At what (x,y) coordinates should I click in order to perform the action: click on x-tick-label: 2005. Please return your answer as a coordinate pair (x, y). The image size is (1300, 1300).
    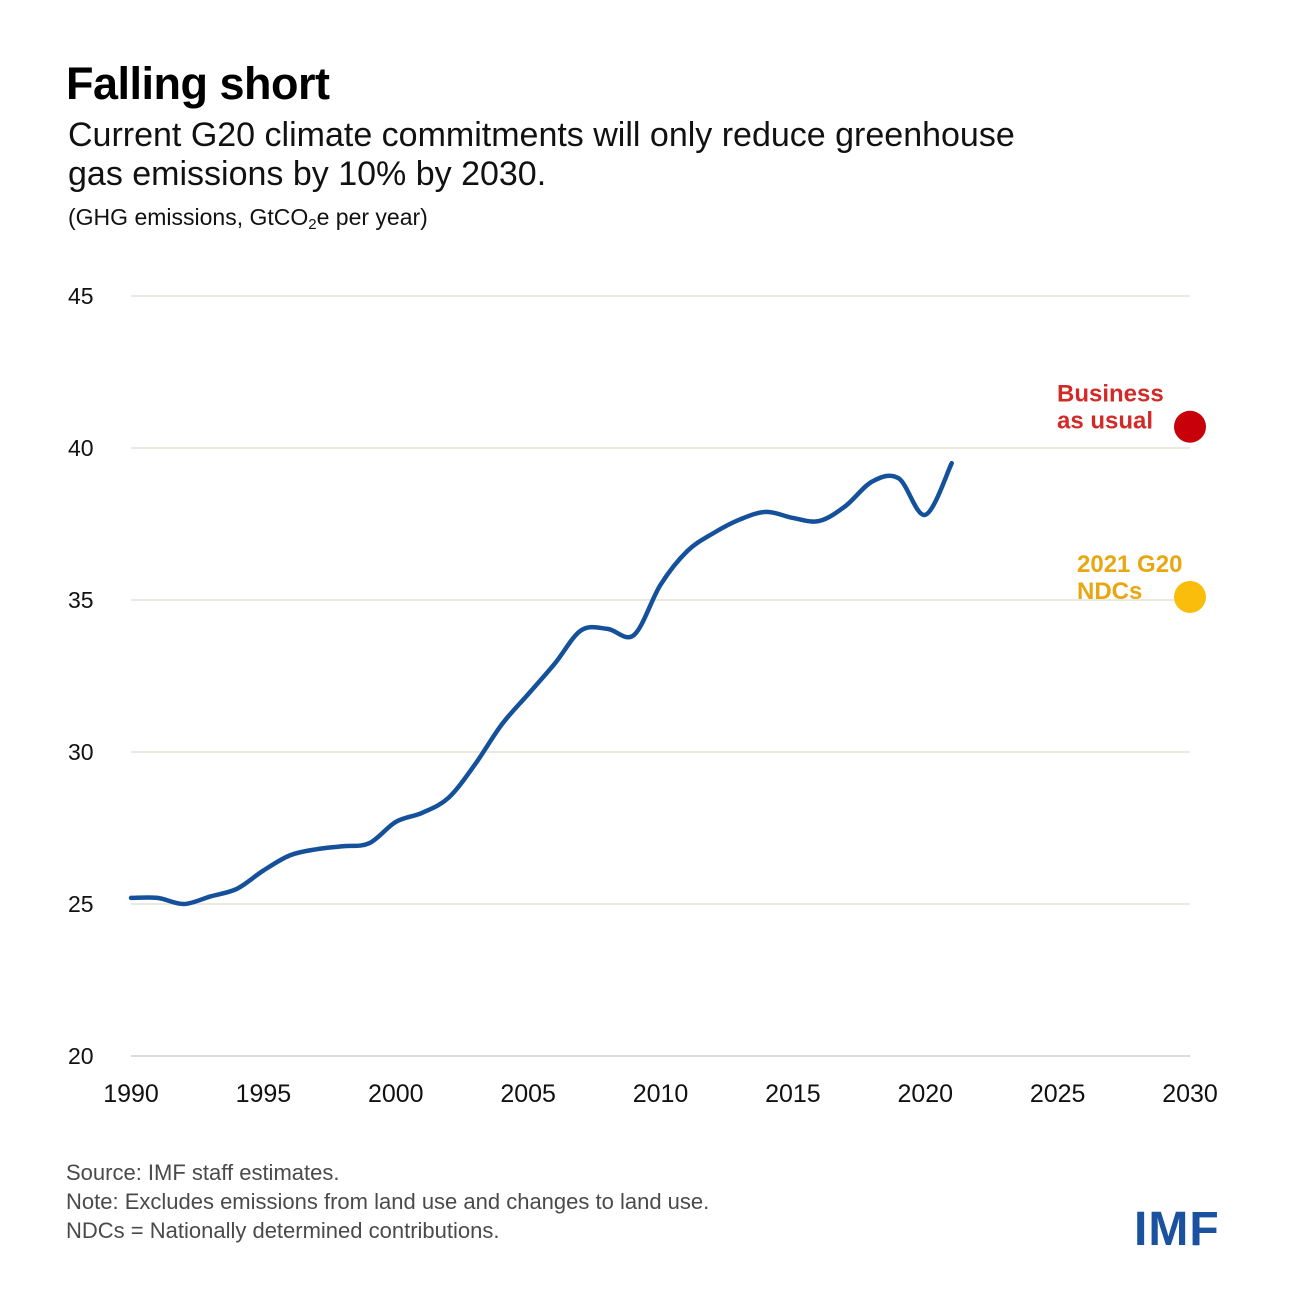
    Looking at the image, I should click on (528, 1094).